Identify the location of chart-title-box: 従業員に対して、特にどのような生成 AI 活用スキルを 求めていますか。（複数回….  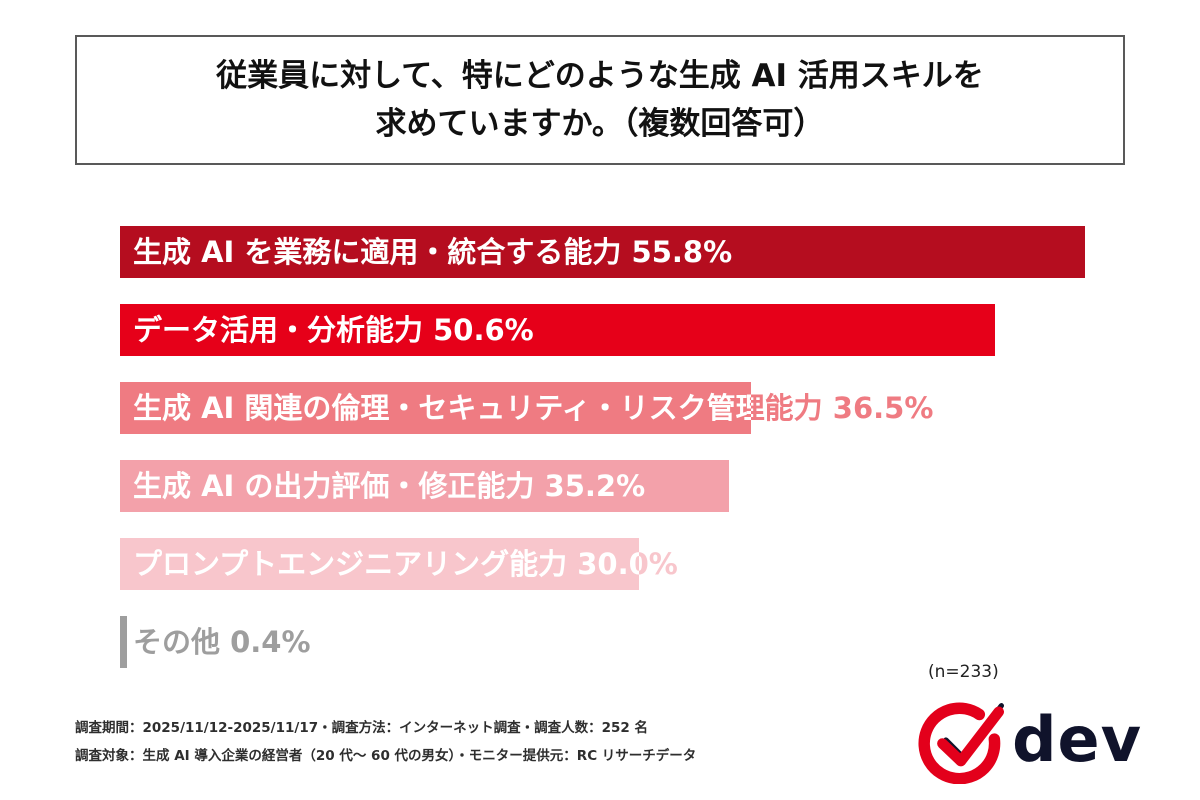
(600, 100).